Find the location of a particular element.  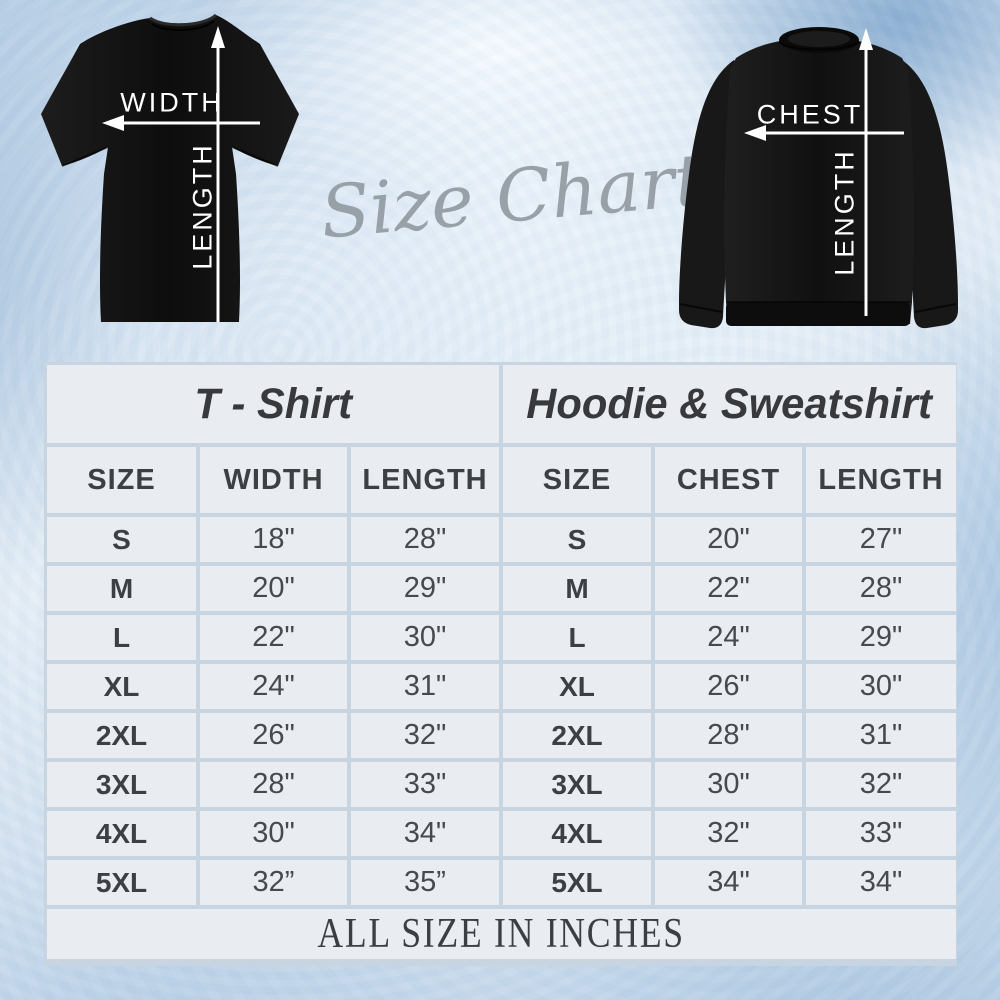

hoodie-header-length: LENGTH is located at coordinates (881, 480).